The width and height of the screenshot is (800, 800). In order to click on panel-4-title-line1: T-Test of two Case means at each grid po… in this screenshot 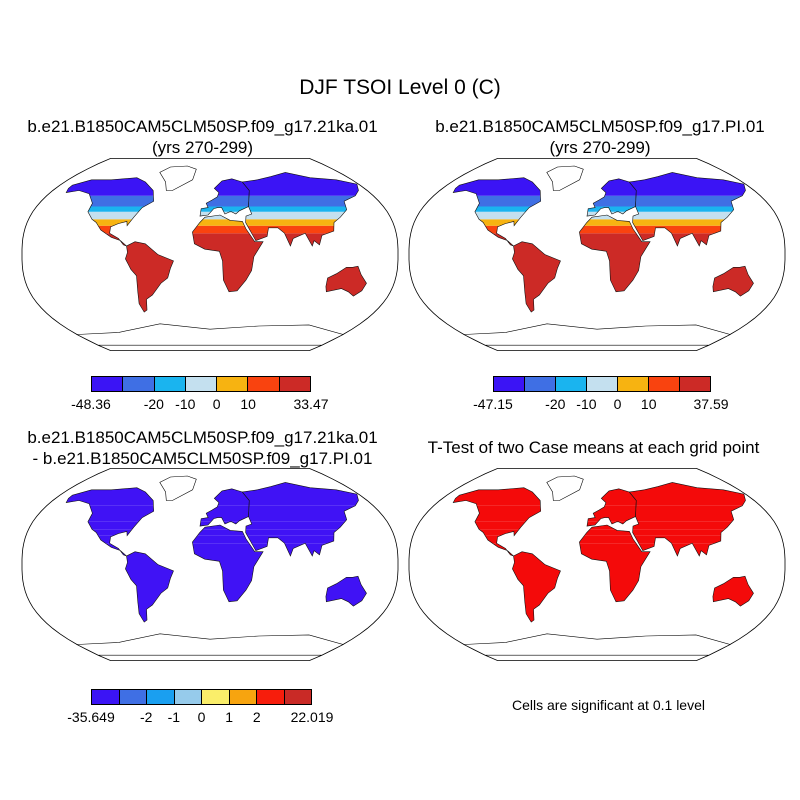, I will do `click(593, 447)`.